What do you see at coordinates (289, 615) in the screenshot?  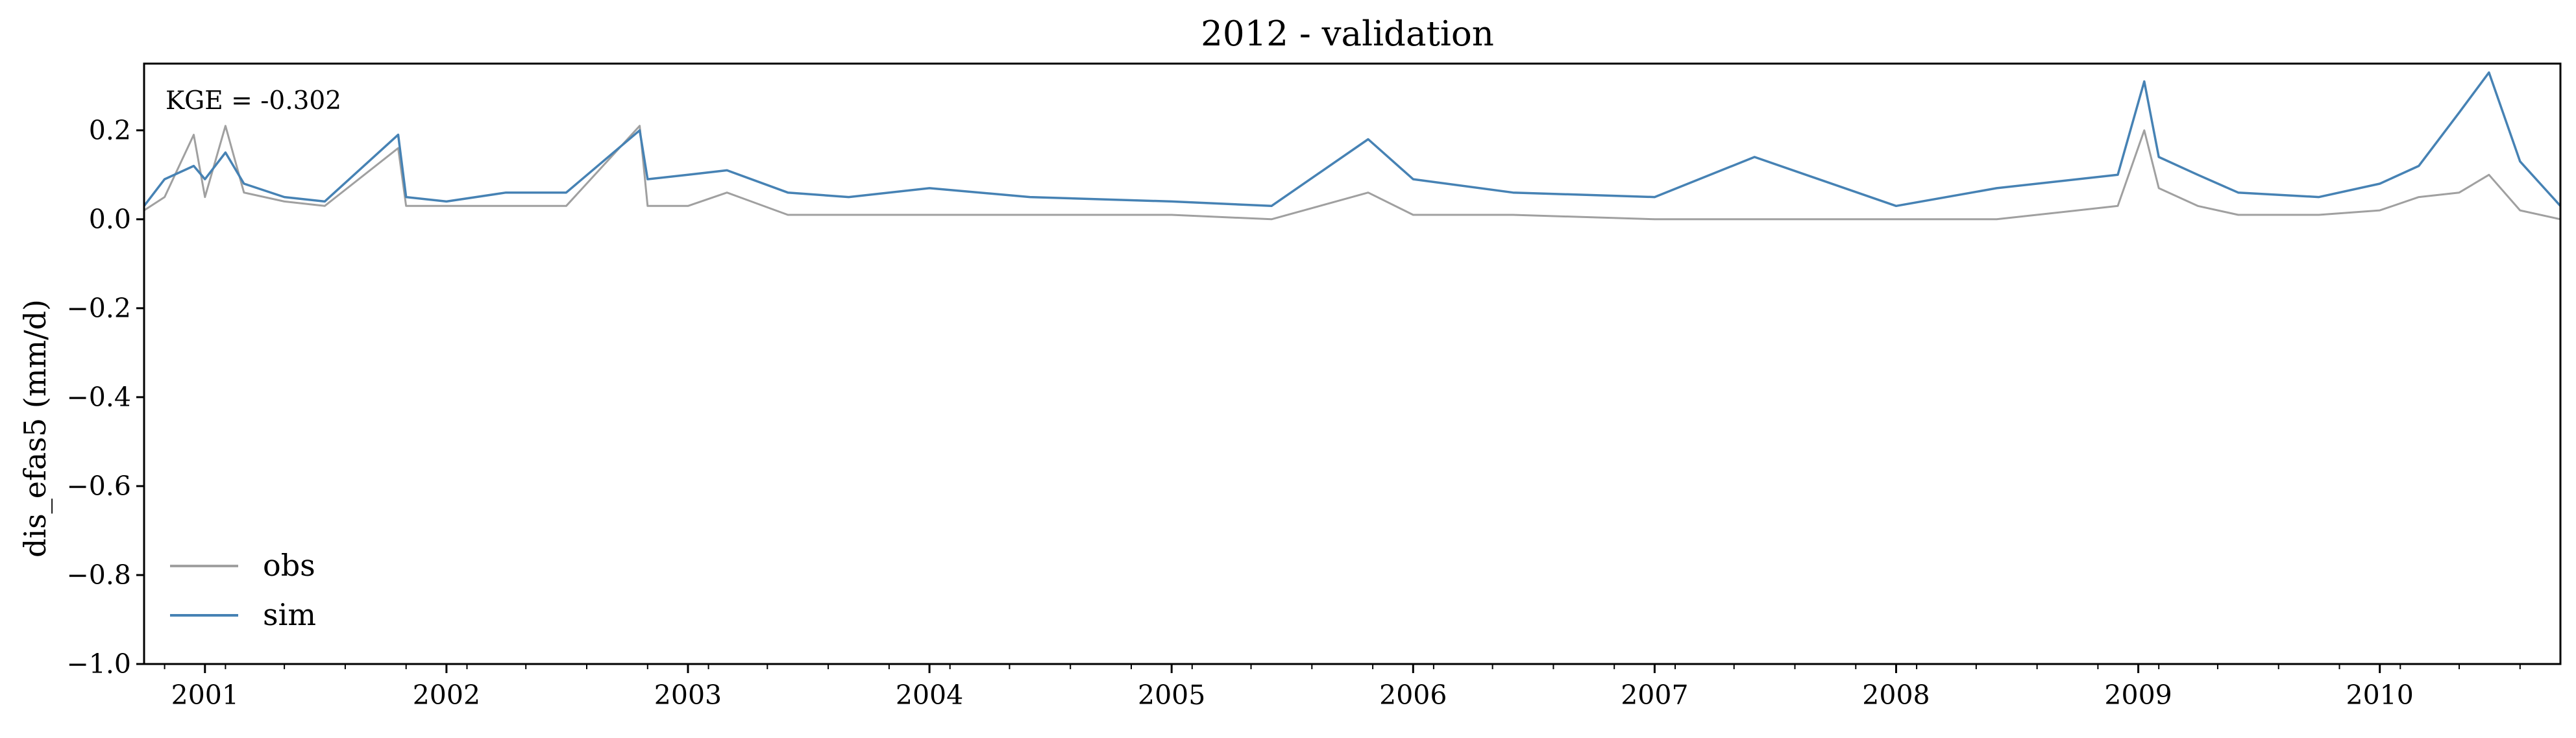 I see `legend-label: sim` at bounding box center [289, 615].